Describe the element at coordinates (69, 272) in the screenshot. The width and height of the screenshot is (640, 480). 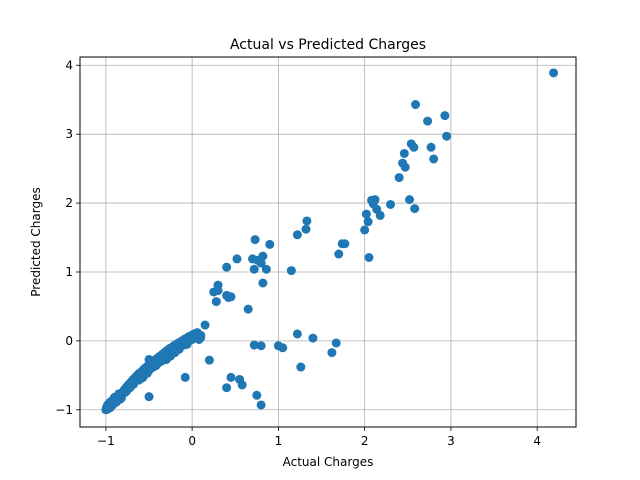
I see `y-tick-label: 1` at that location.